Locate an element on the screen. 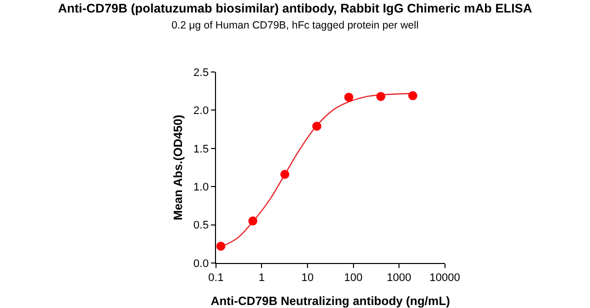  x-tick-label: 10 is located at coordinates (307, 278).